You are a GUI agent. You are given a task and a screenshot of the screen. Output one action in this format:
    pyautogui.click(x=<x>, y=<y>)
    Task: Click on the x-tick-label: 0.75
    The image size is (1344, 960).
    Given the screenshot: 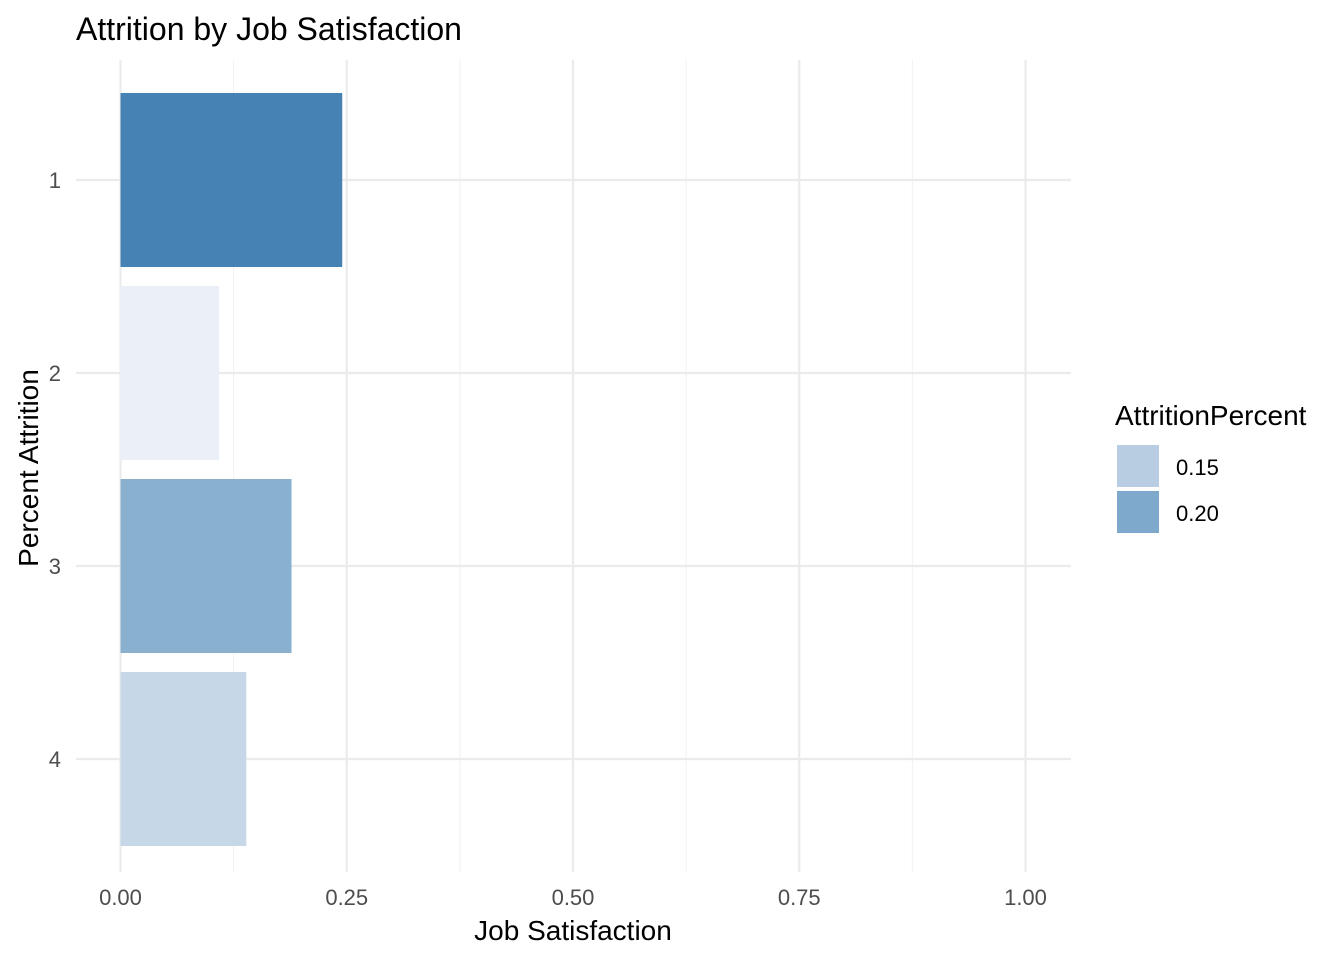 What is the action you would take?
    pyautogui.click(x=799, y=897)
    